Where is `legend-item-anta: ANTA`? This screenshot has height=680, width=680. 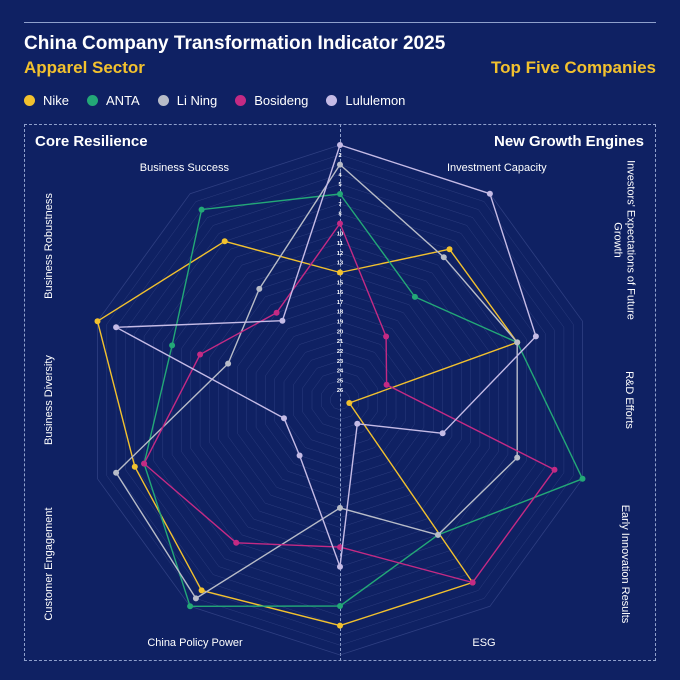 legend-item-anta: ANTA is located at coordinates (113, 100).